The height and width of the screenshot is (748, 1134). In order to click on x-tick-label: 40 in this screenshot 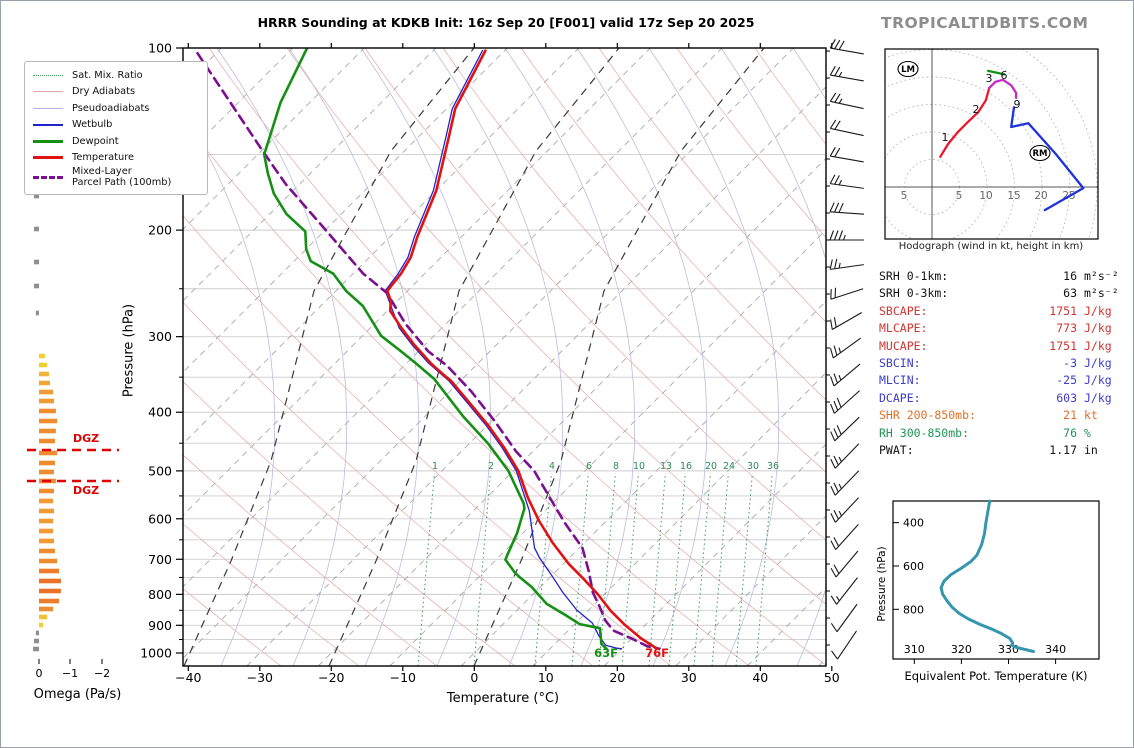, I will do `click(760, 677)`.